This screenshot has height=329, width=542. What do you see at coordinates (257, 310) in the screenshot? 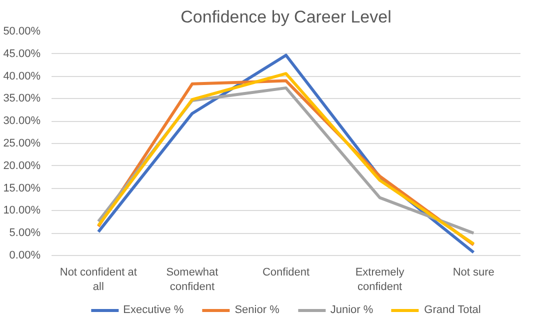
I see `legend-label: Senior %` at bounding box center [257, 310].